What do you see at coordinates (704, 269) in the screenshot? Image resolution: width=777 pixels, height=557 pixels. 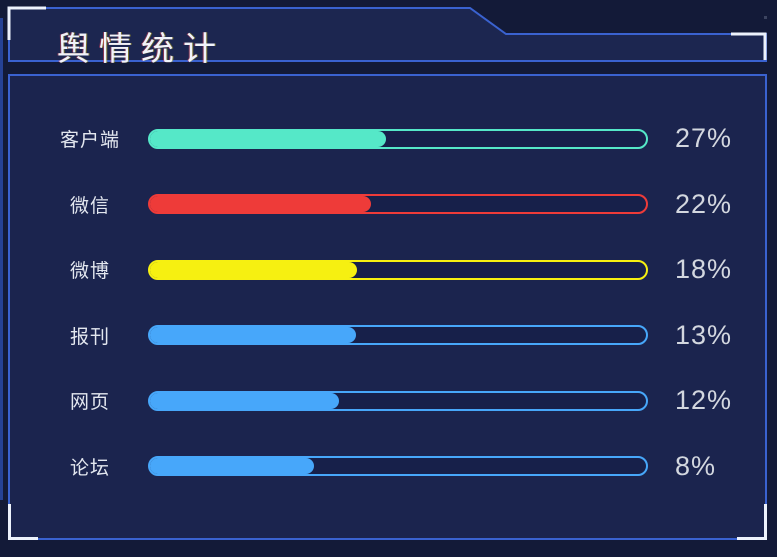 I see `percent-value: 18%` at bounding box center [704, 269].